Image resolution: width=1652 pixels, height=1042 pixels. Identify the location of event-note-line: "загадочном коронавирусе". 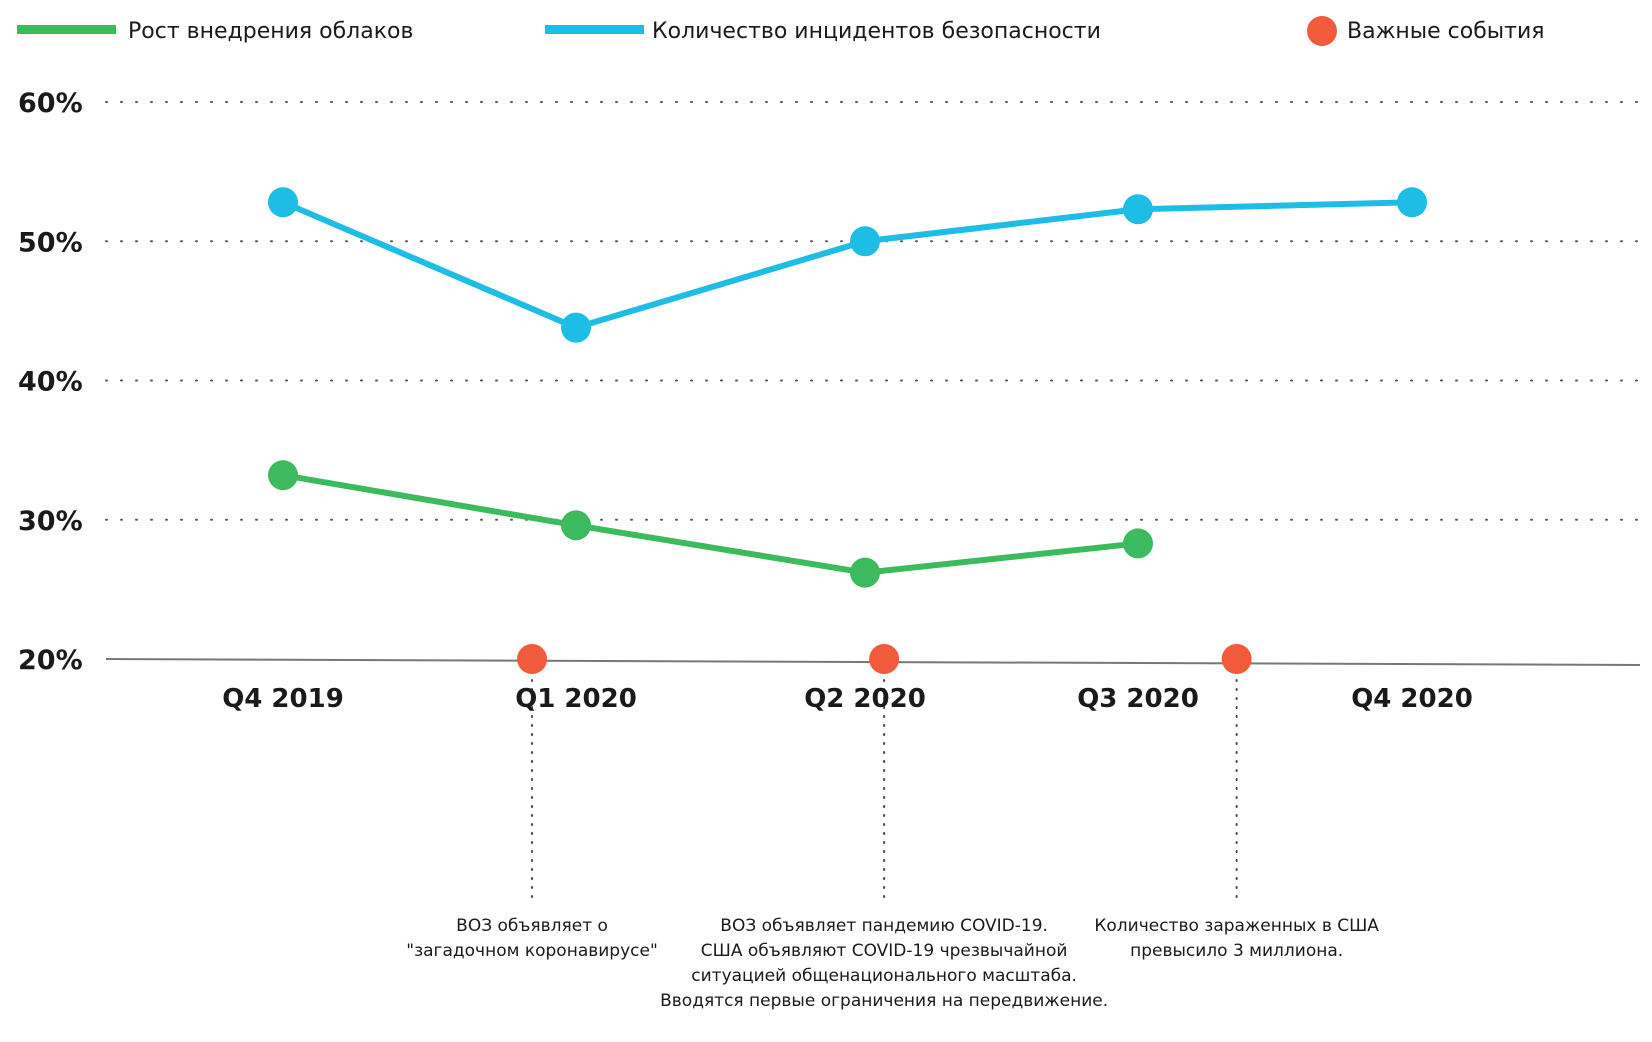
(532, 951).